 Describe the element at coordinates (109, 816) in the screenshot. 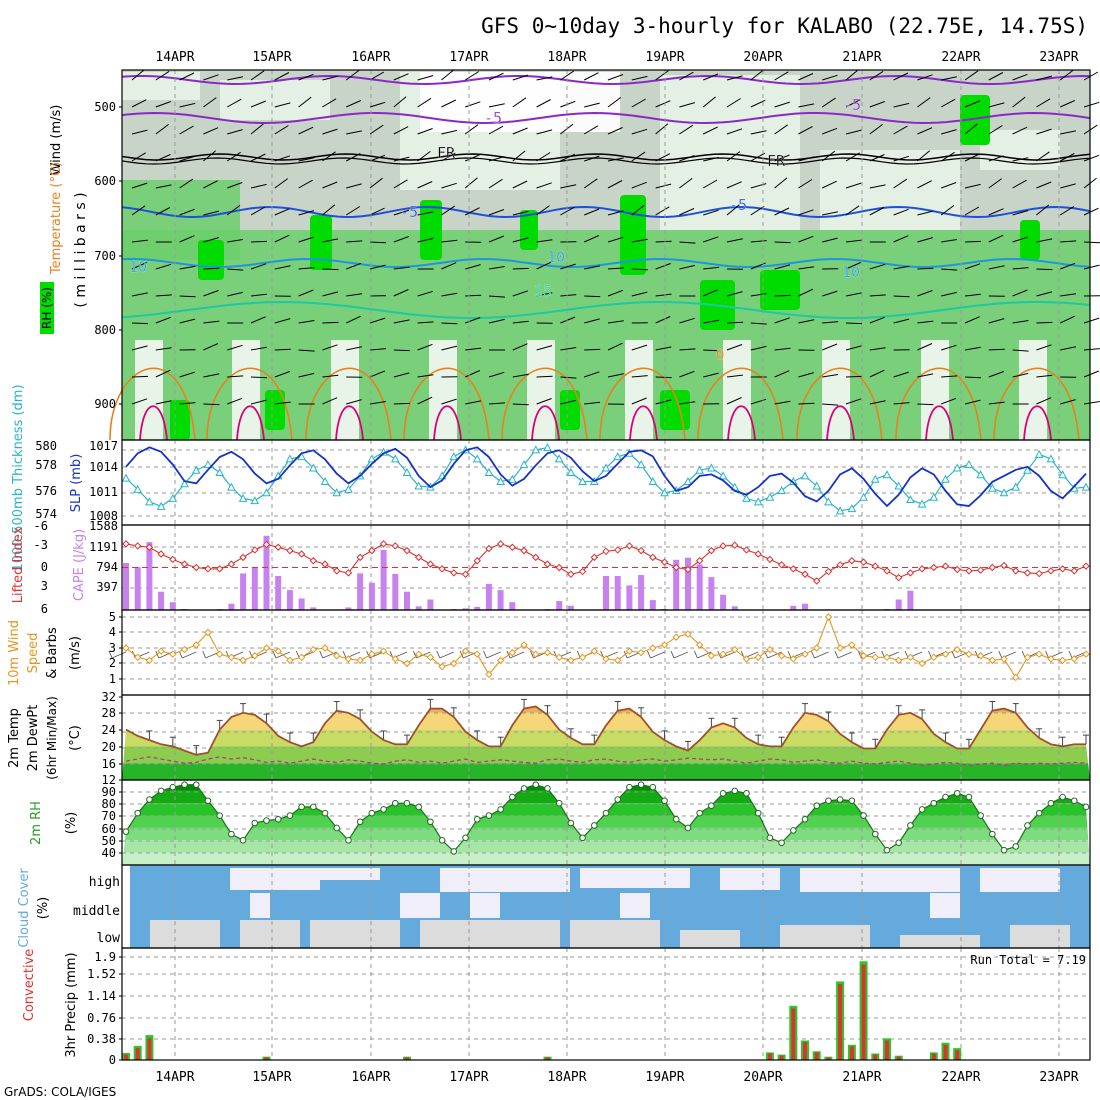

I see `rh2m-ytick-2: 70` at that location.